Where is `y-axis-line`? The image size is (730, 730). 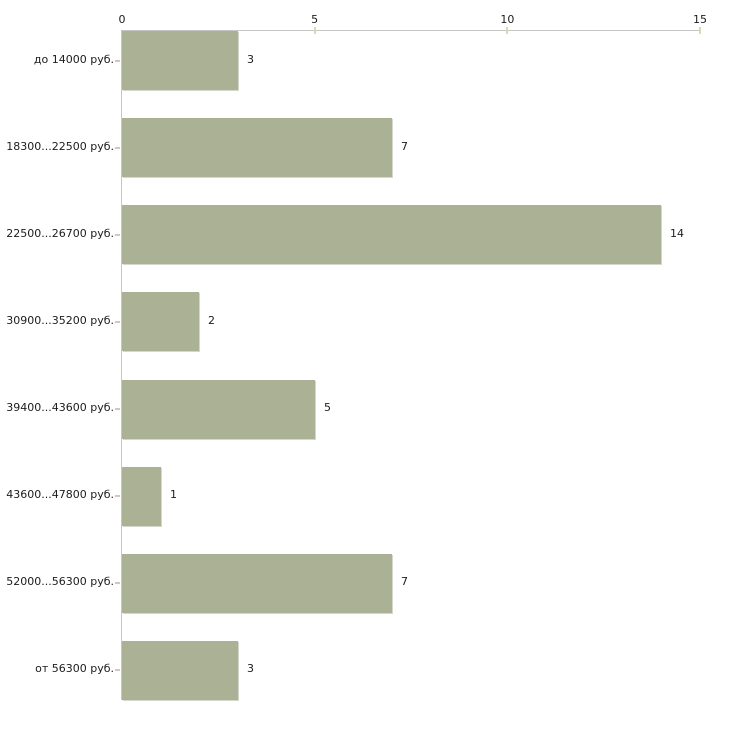
y-axis-line is located at coordinates (121, 365).